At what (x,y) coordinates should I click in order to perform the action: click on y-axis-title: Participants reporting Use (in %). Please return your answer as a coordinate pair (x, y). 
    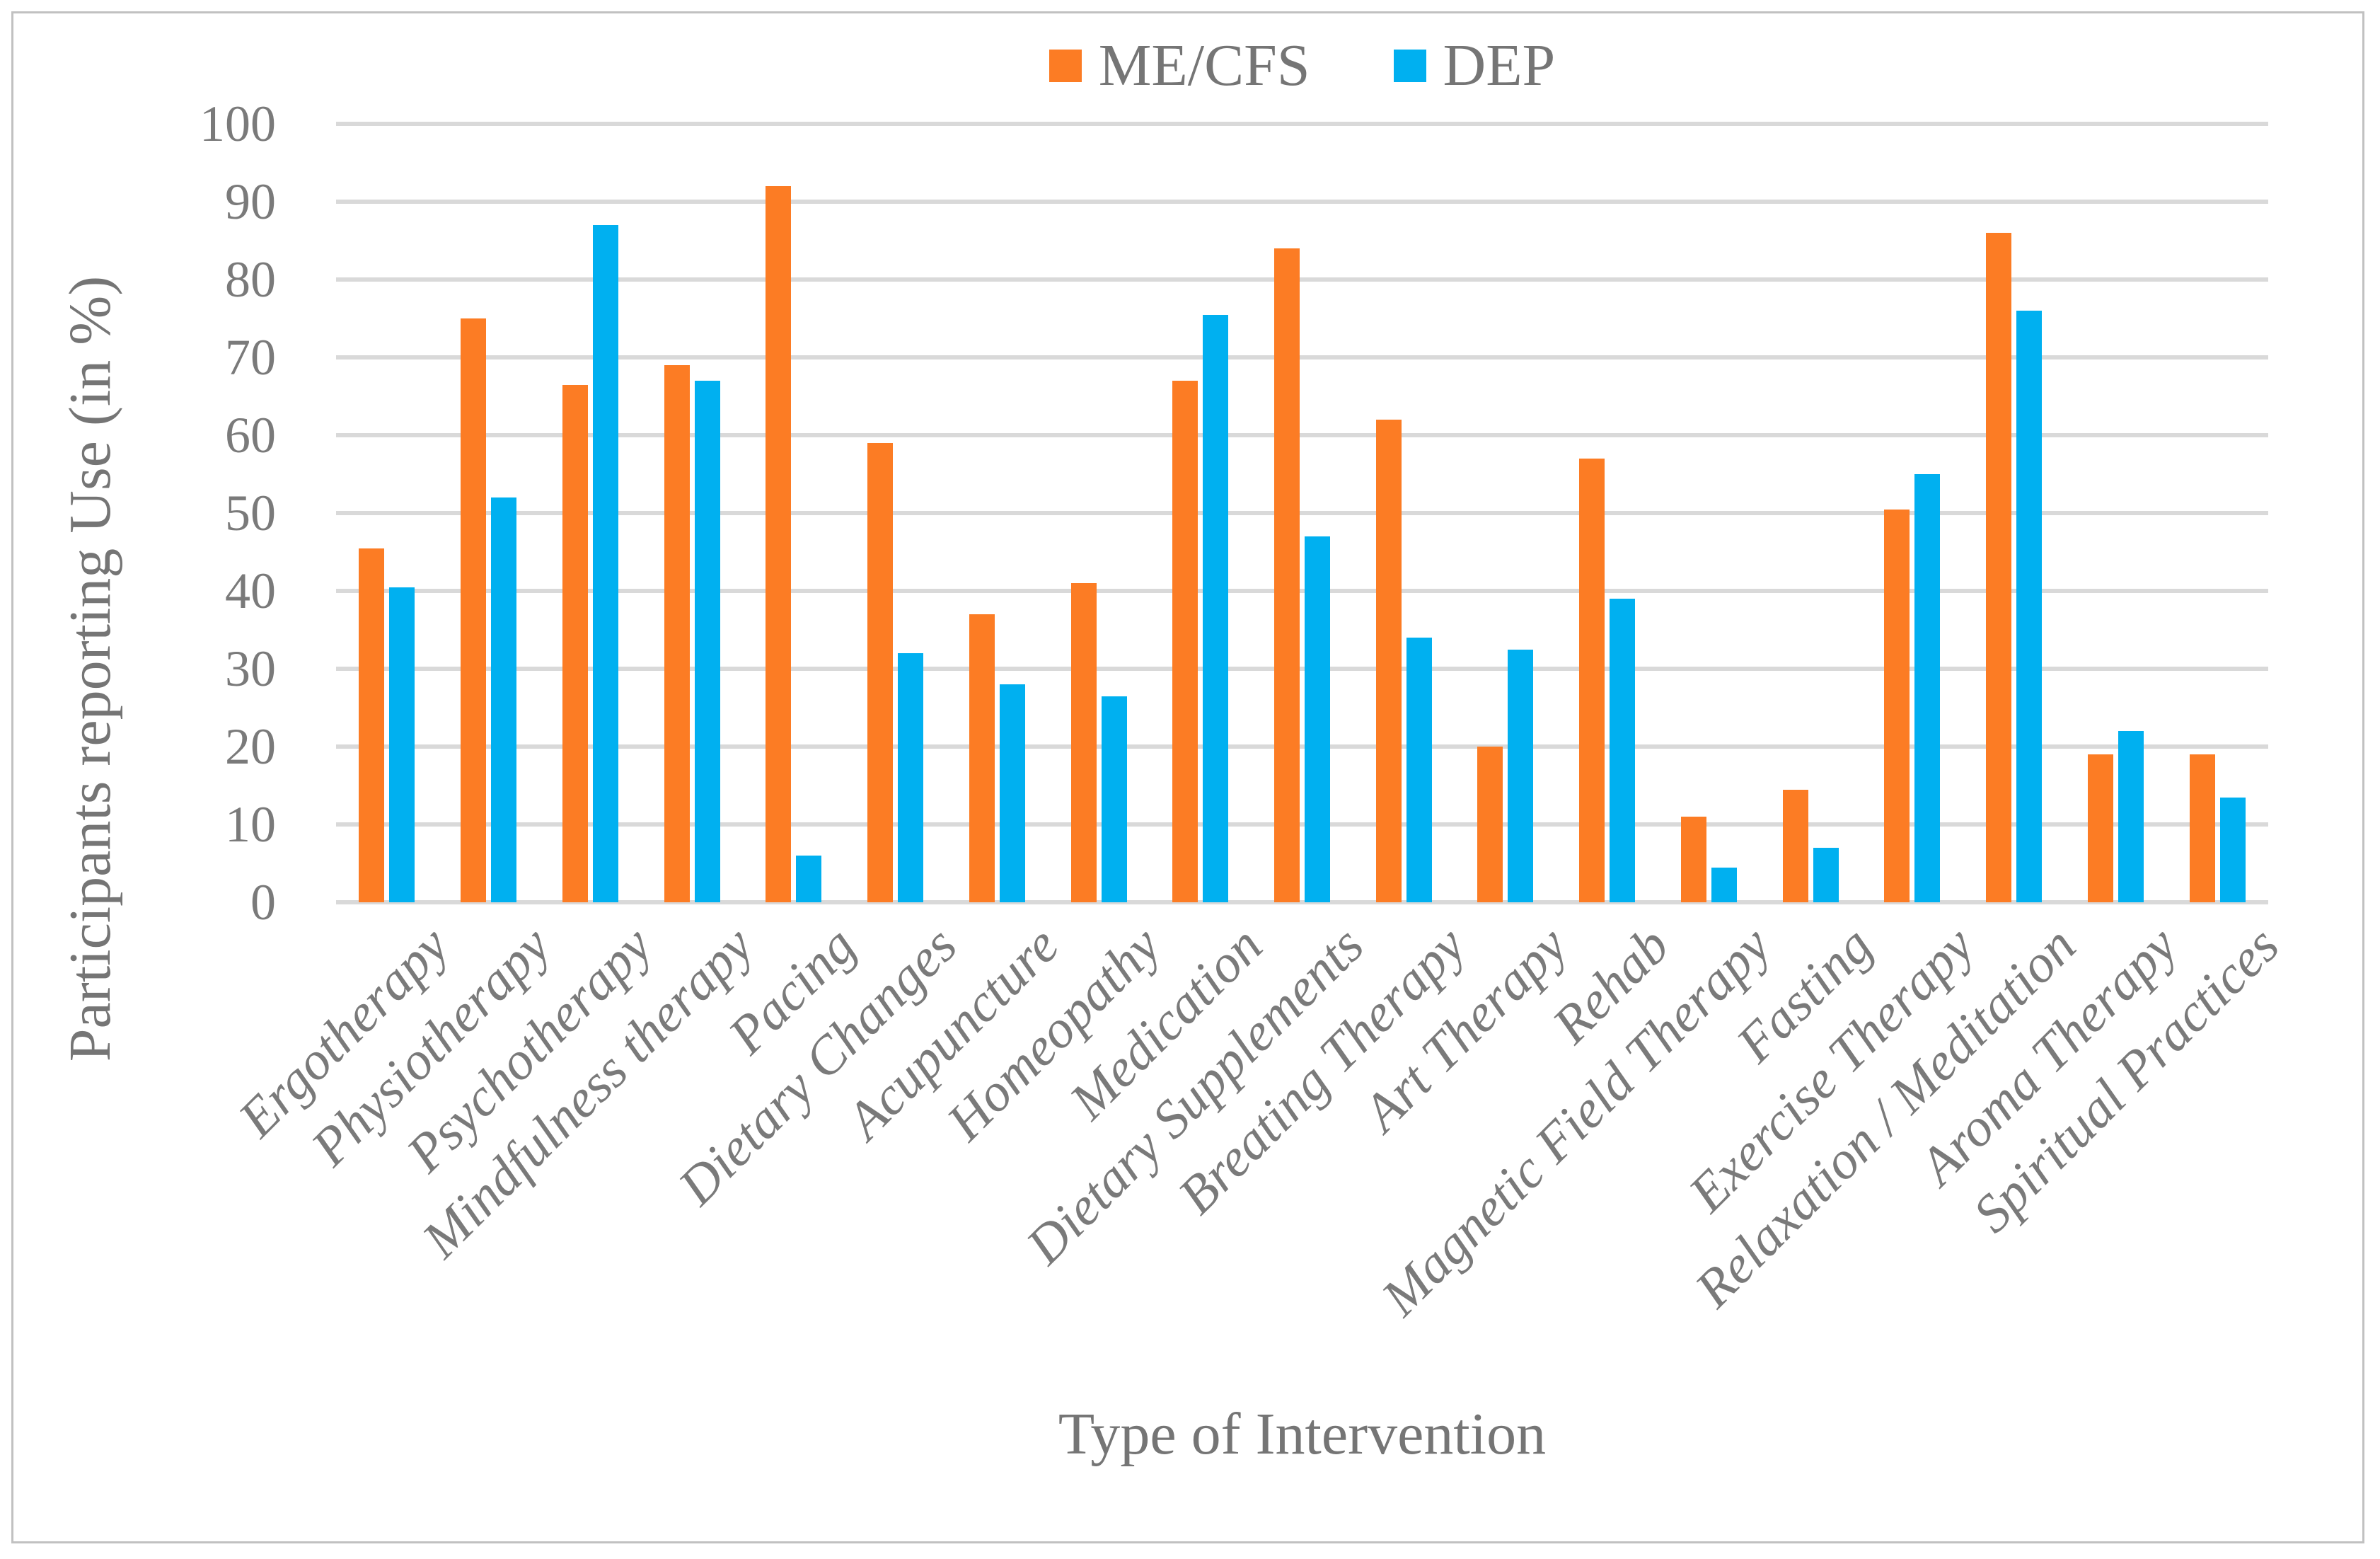
    Looking at the image, I should click on (90, 668).